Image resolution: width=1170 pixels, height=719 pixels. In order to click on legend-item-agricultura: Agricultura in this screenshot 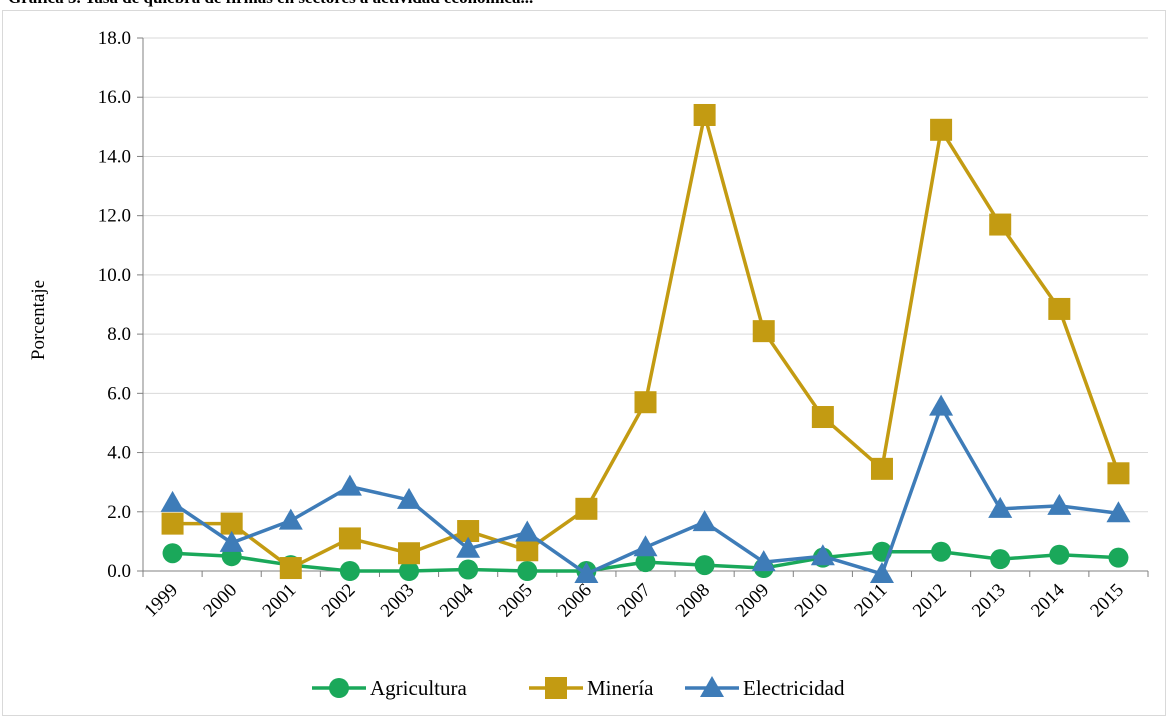, I will do `click(389, 688)`.